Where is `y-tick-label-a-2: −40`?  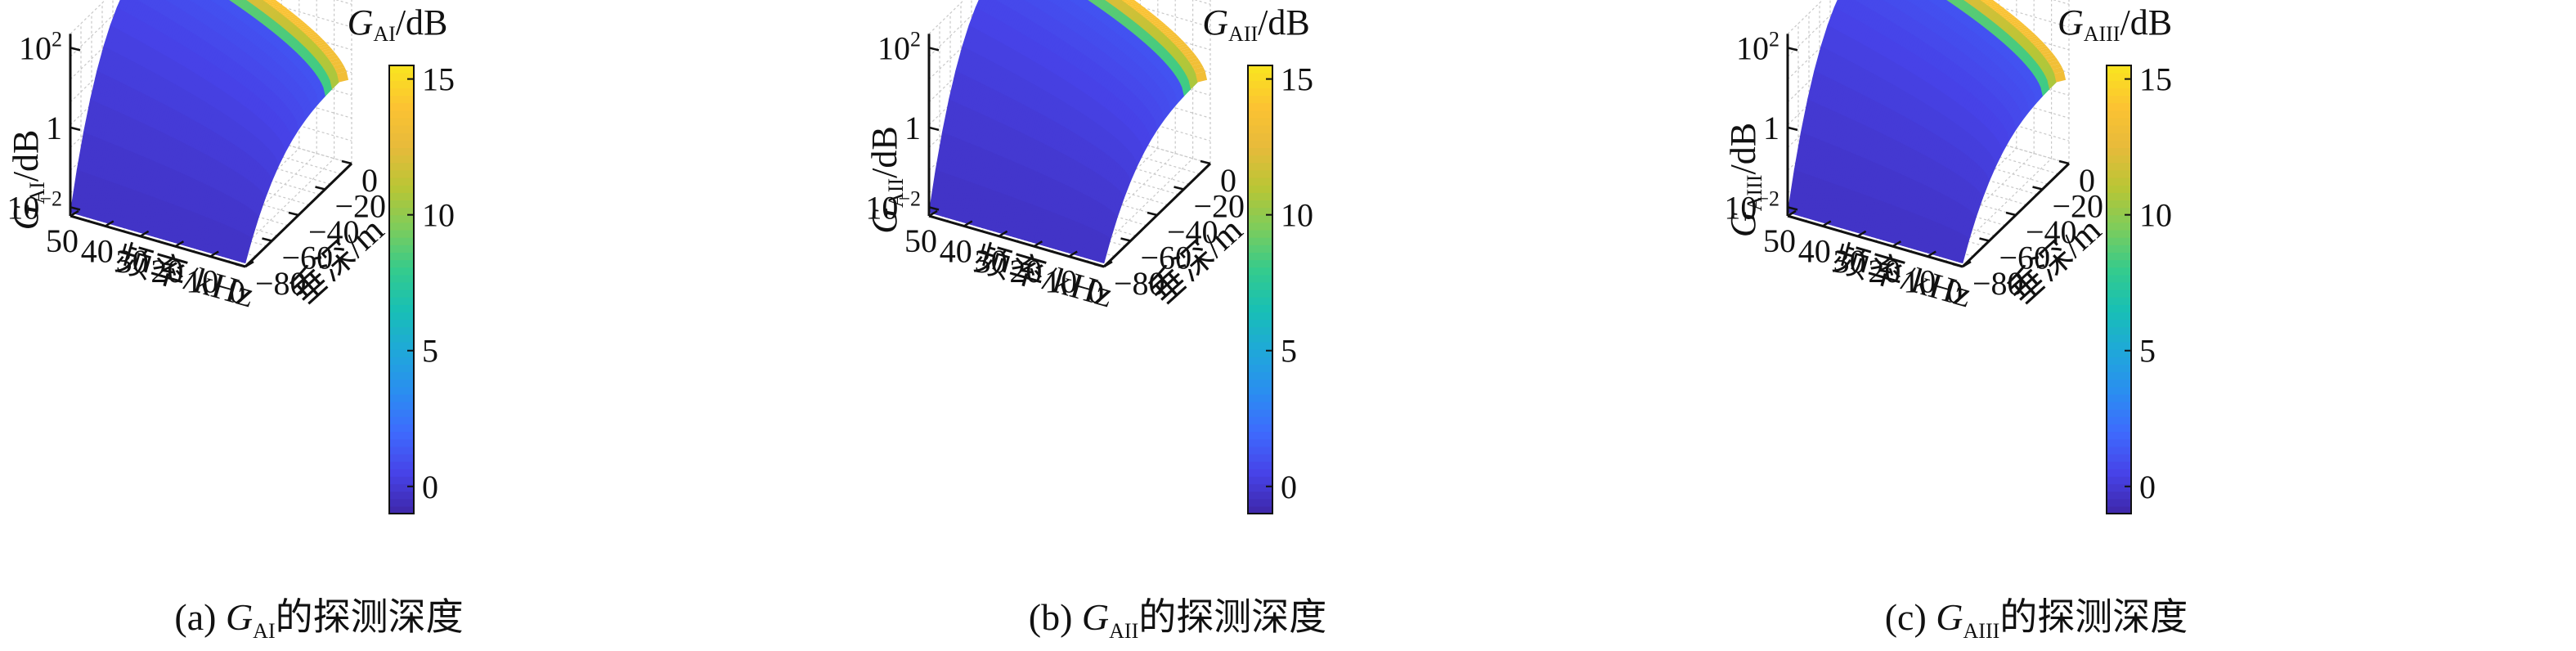
y-tick-label-a-2: −40 is located at coordinates (334, 231).